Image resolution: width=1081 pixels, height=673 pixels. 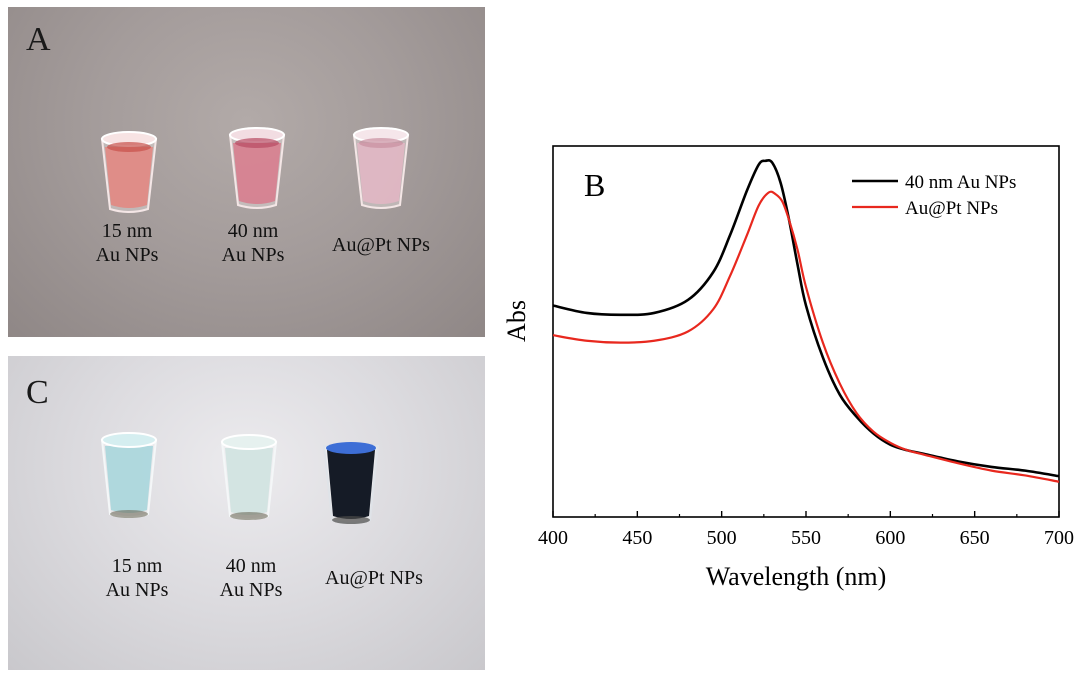 What do you see at coordinates (796, 576) in the screenshot?
I see `x-axis-title: Wavelength (nm)` at bounding box center [796, 576].